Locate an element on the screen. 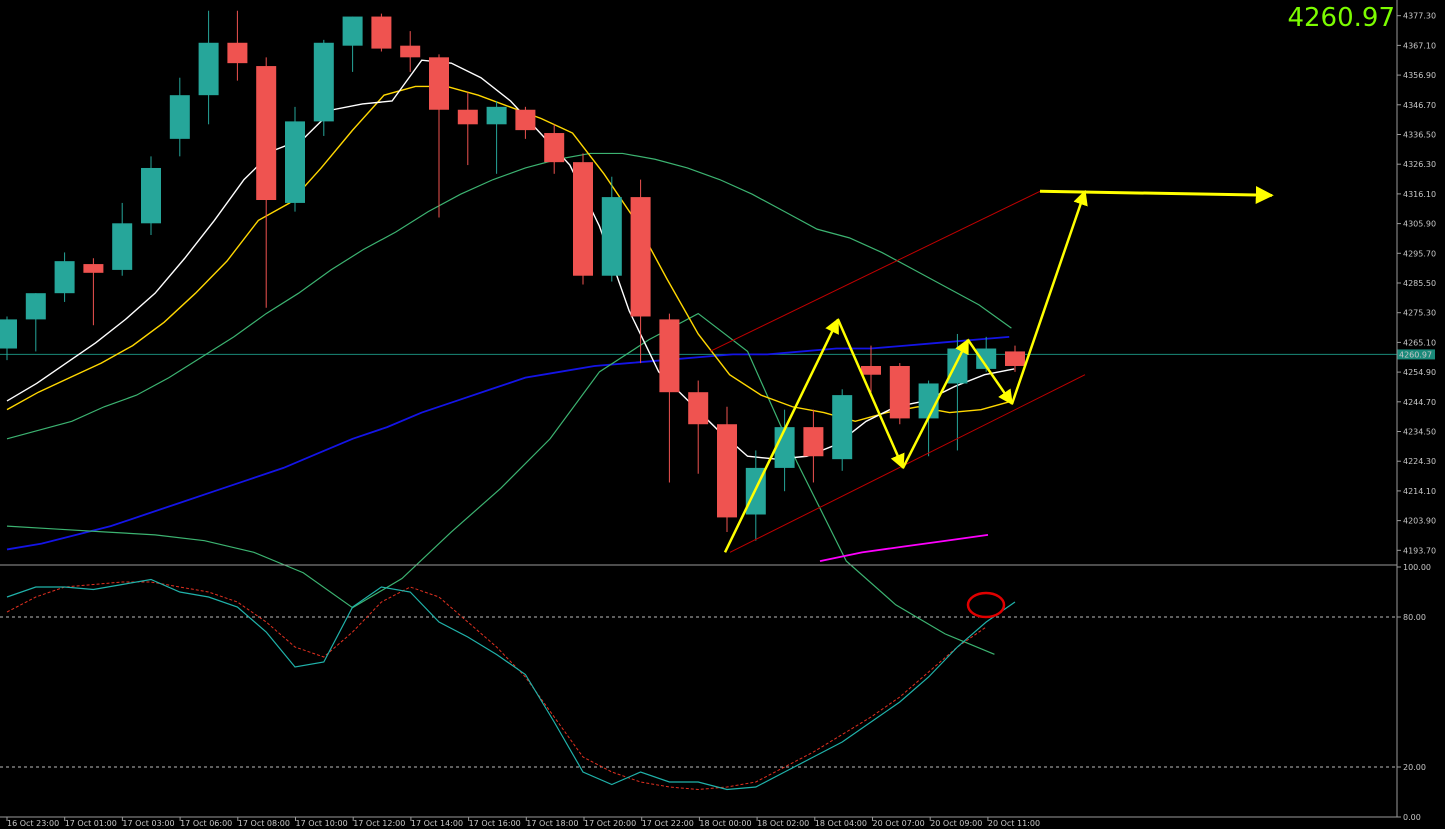 The width and height of the screenshot is (1445, 829). overbought-marker-circle is located at coordinates (986, 605).